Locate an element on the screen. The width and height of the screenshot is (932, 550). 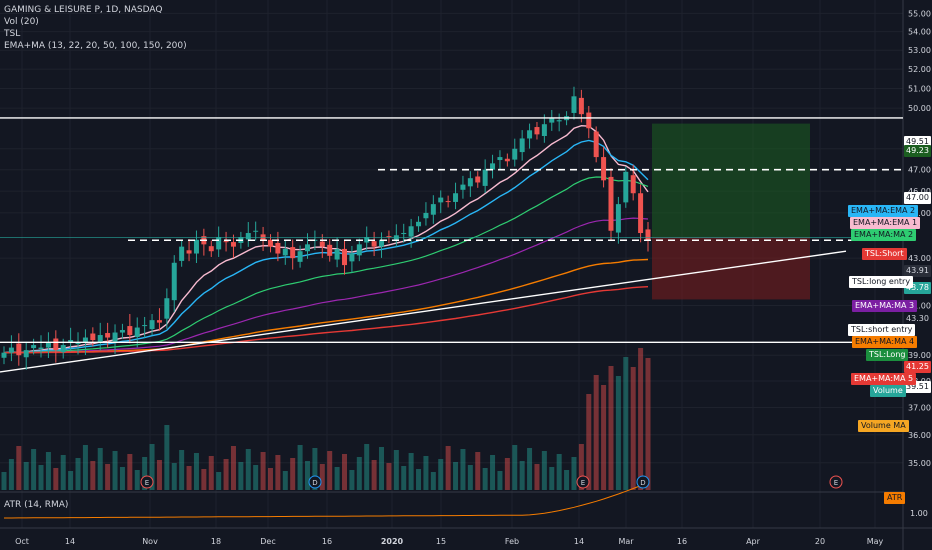
series-legend-tag: EMA+MA:EMA 1 is located at coordinates (885, 223).